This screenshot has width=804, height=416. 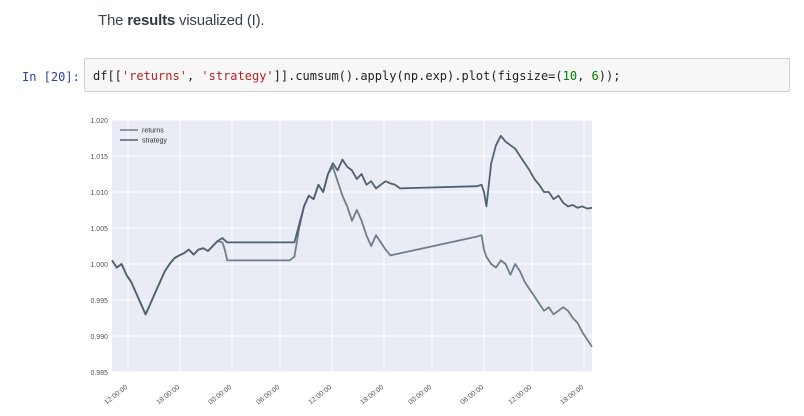 What do you see at coordinates (99, 229) in the screenshot?
I see `y-tick-label: 1.005` at bounding box center [99, 229].